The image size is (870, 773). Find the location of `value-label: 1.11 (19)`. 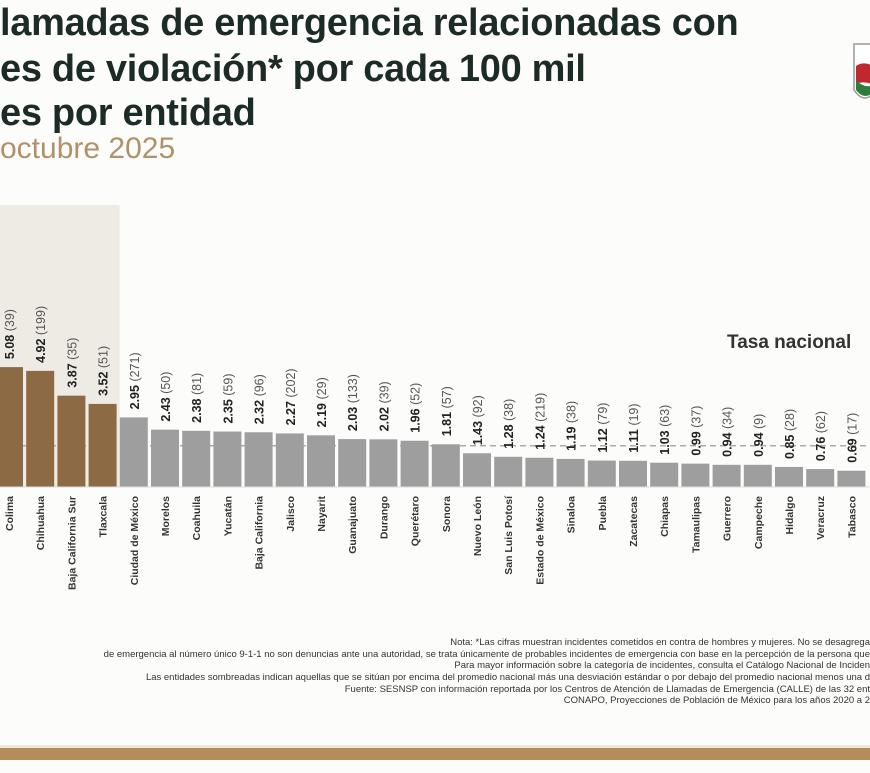

value-label: 1.11 (19) is located at coordinates (634, 427).